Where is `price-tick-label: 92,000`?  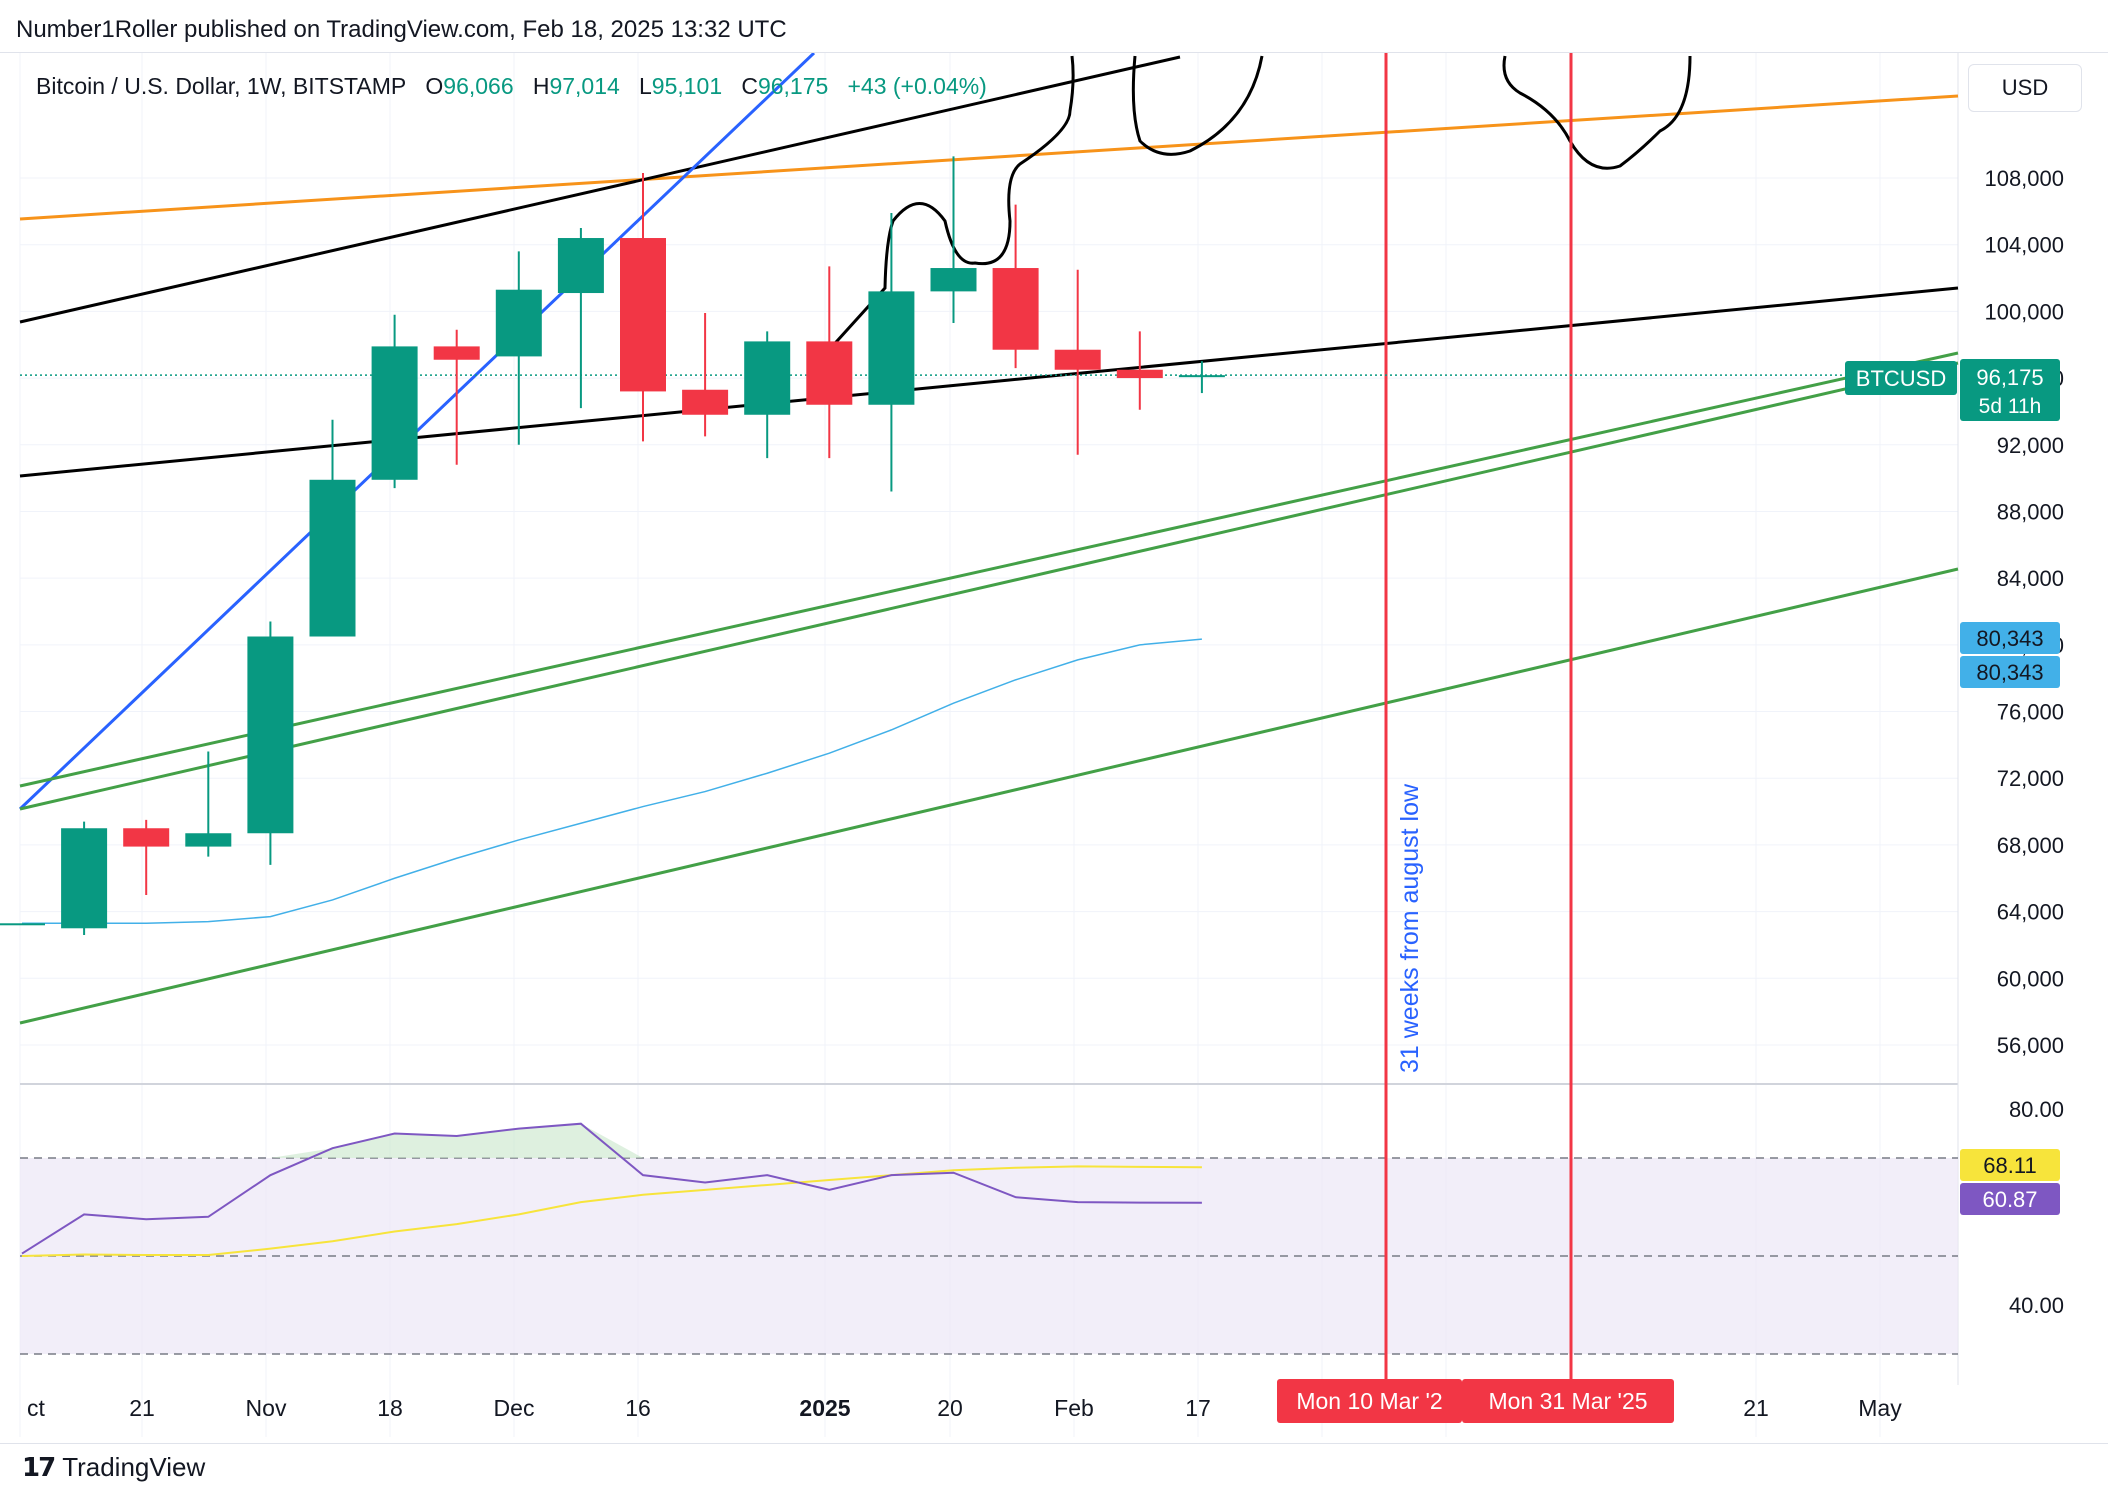 price-tick-label: 92,000 is located at coordinates (2030, 445).